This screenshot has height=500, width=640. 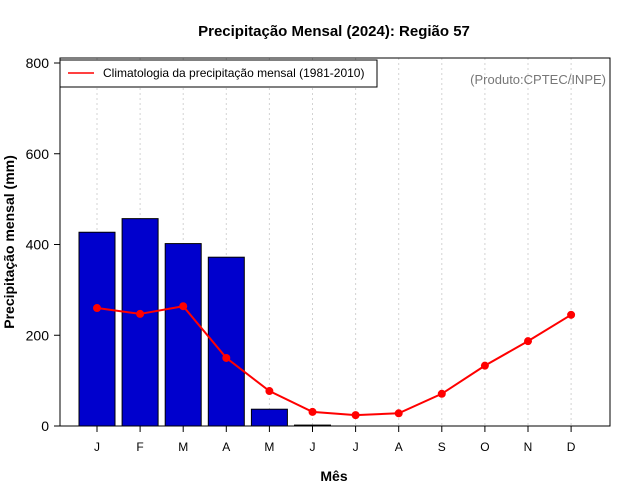 What do you see at coordinates (38, 245) in the screenshot?
I see `y-tick-label: 400` at bounding box center [38, 245].